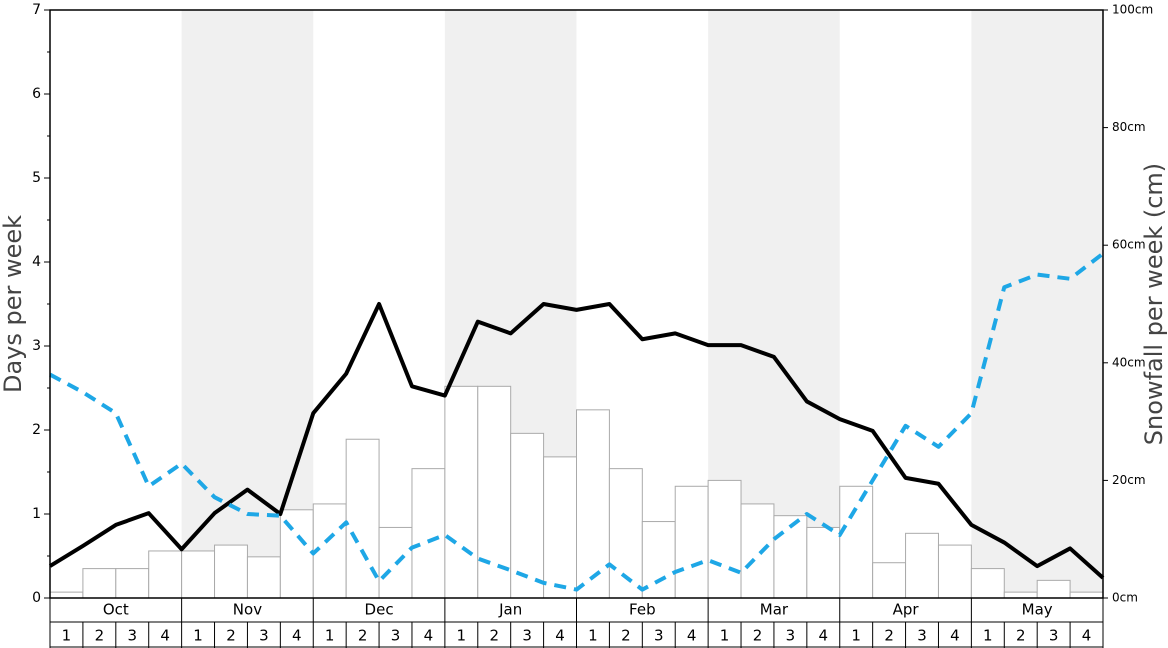  I want to click on y-tick-label: 4, so click(36, 262).